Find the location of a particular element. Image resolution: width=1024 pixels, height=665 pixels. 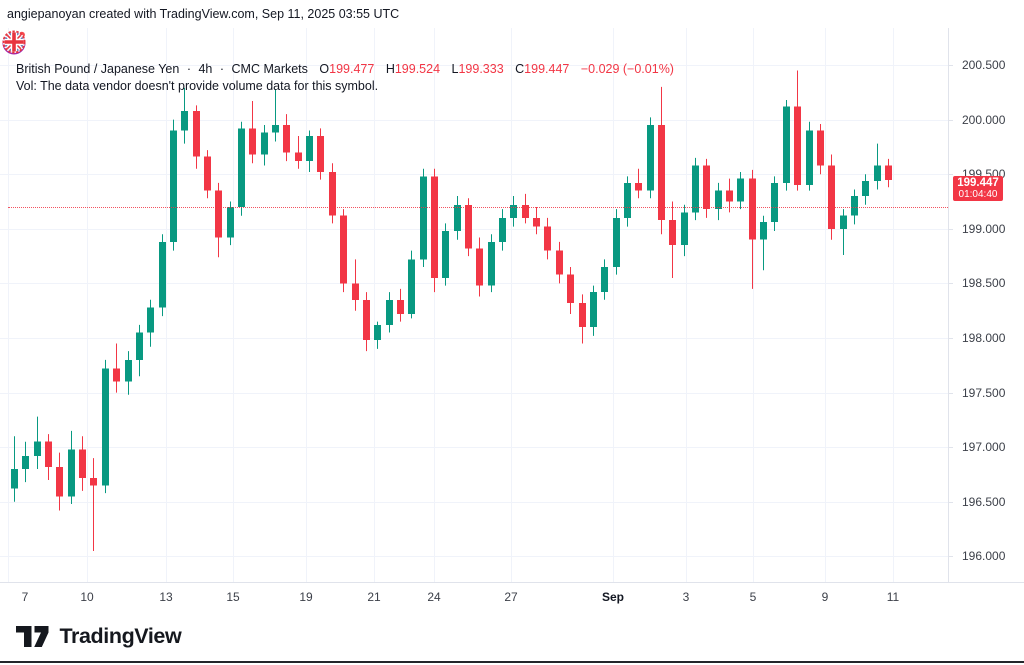

price-axis-label: 197.500 is located at coordinates (984, 392).